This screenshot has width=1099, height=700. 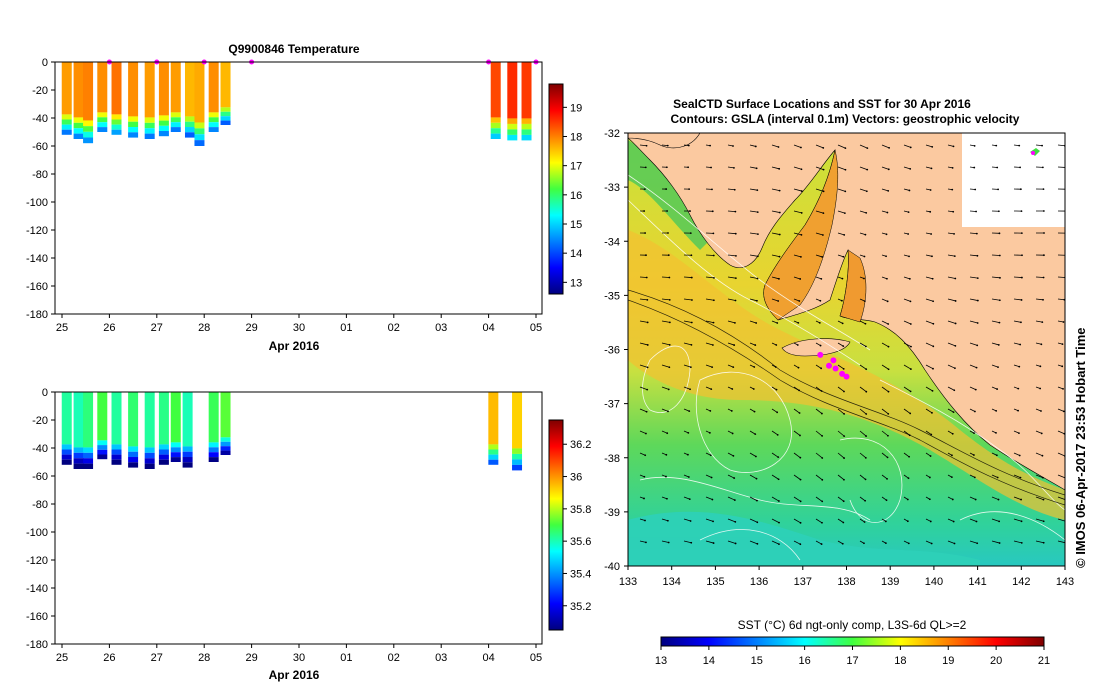 What do you see at coordinates (157, 658) in the screenshot?
I see `x-tick-label: 27` at bounding box center [157, 658].